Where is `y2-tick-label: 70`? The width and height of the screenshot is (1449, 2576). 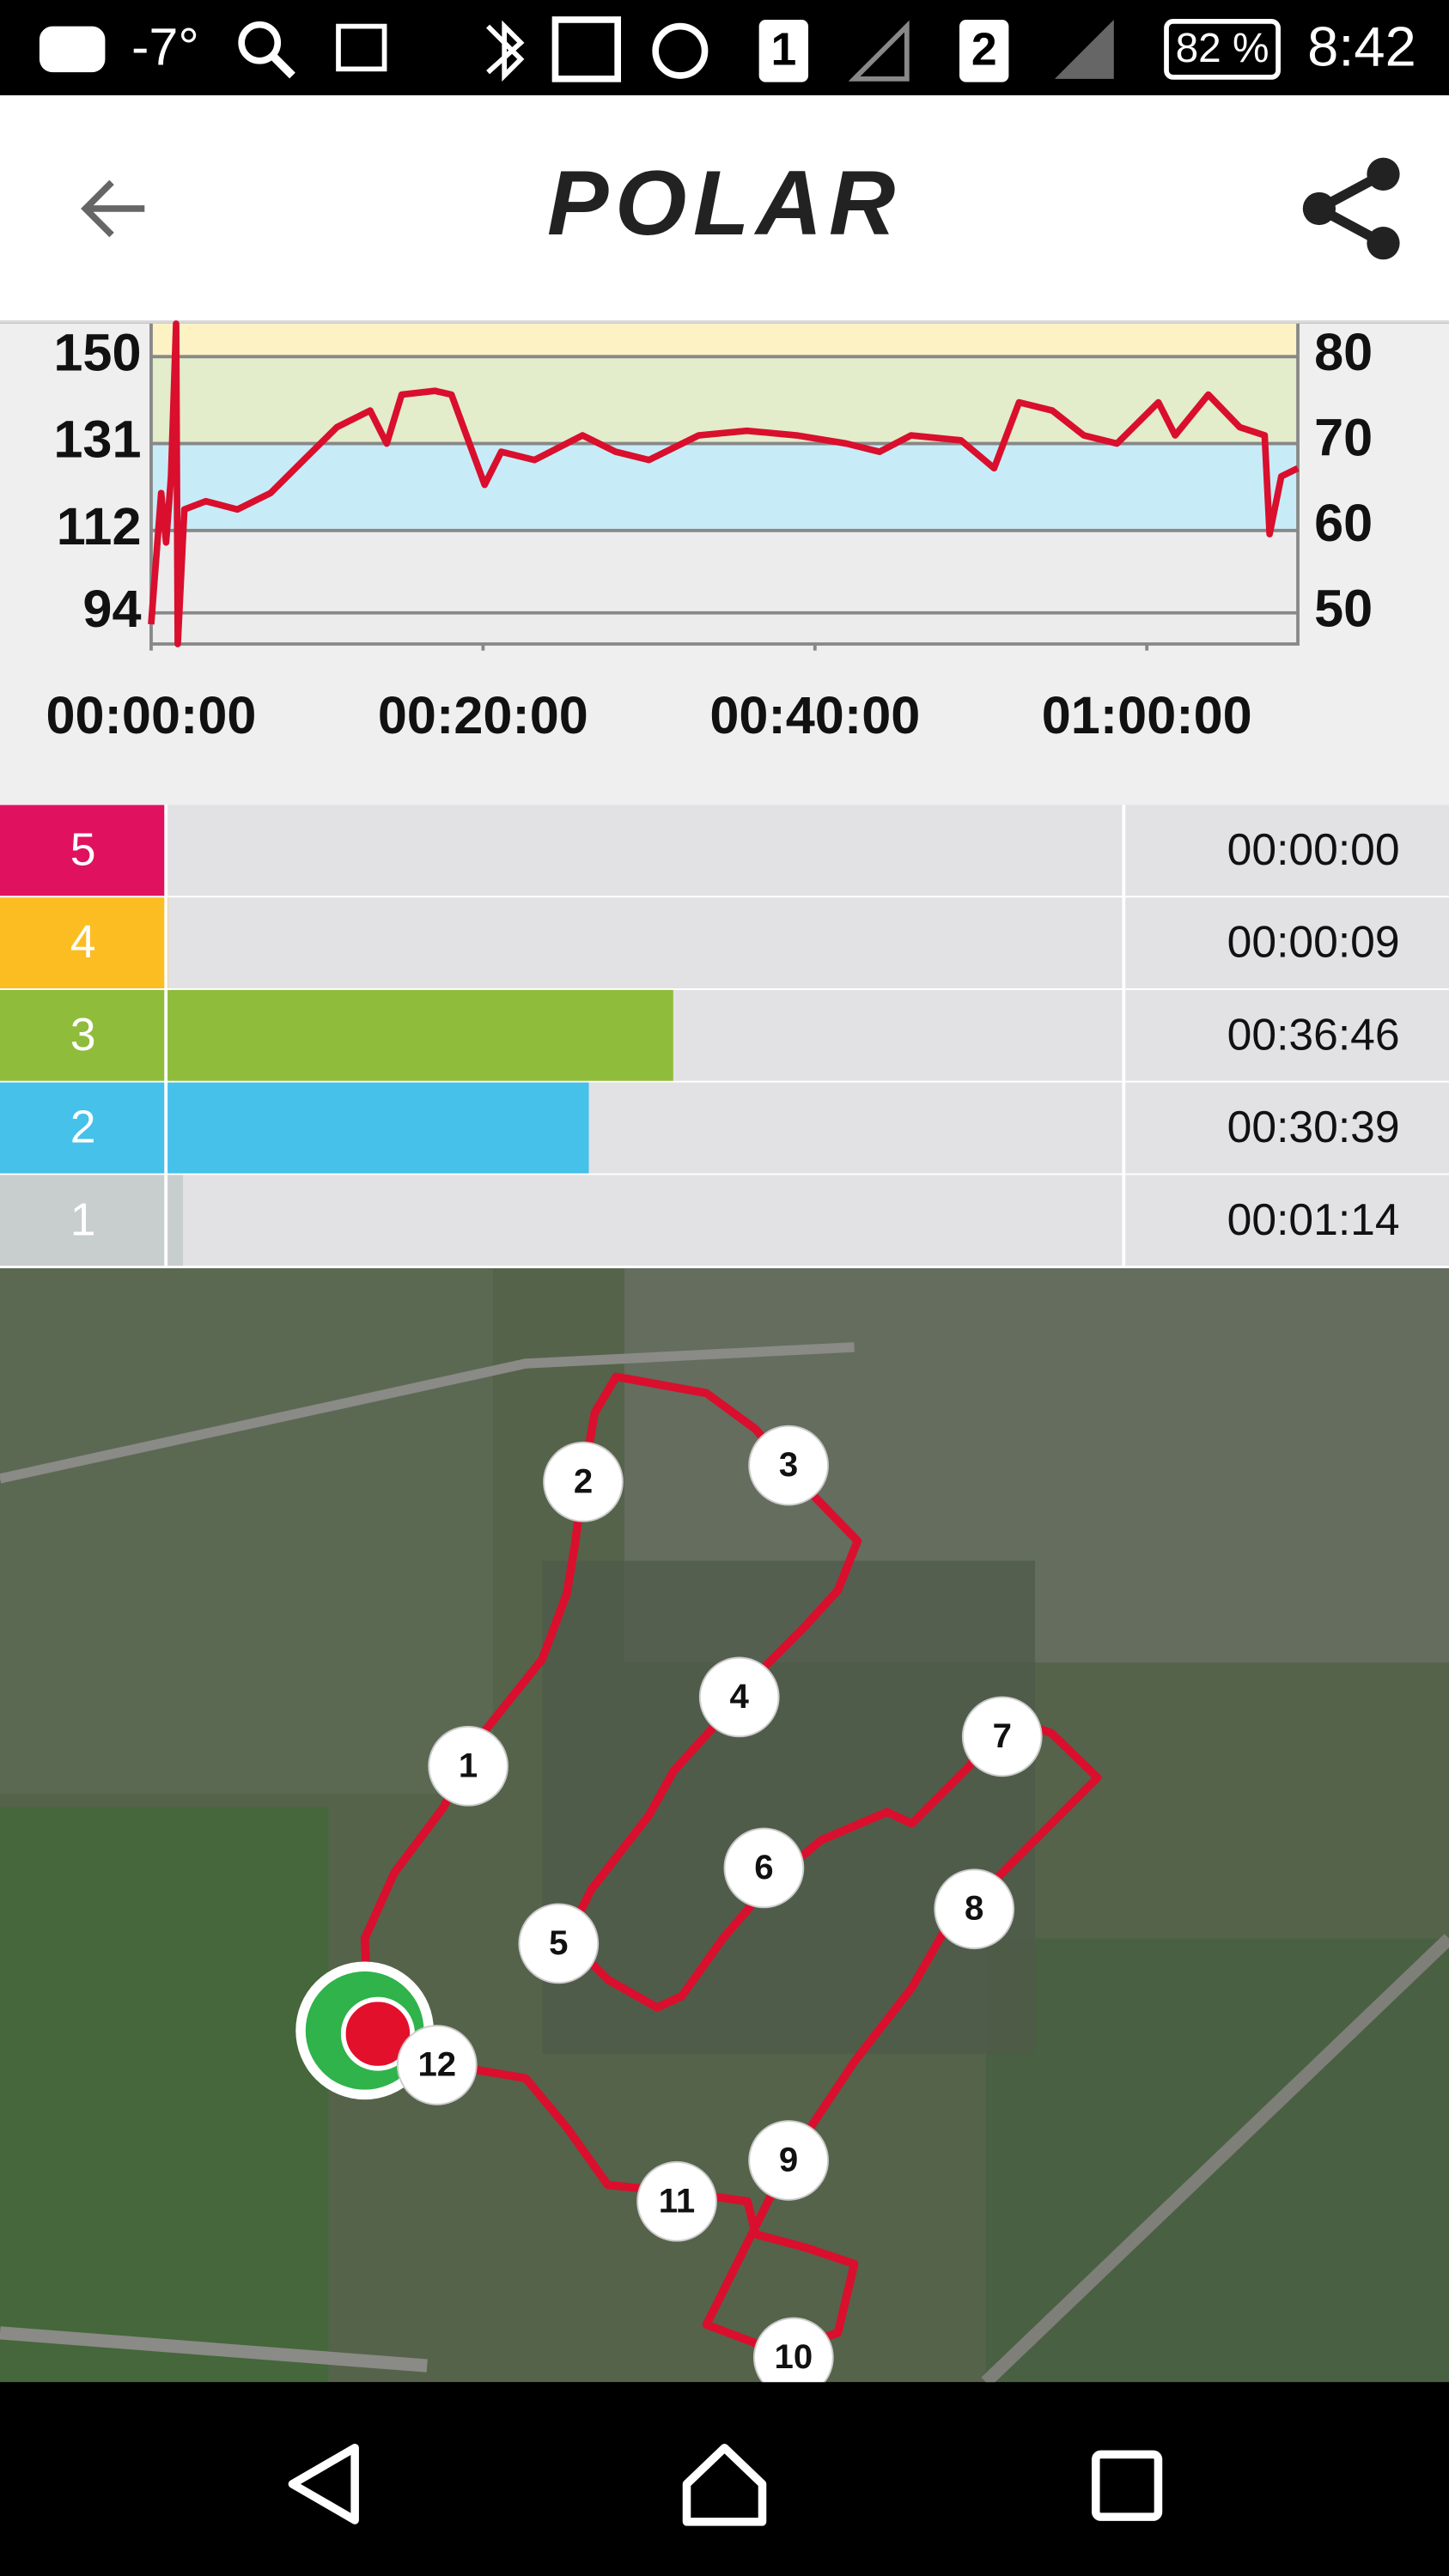 y2-tick-label: 70 is located at coordinates (1343, 437).